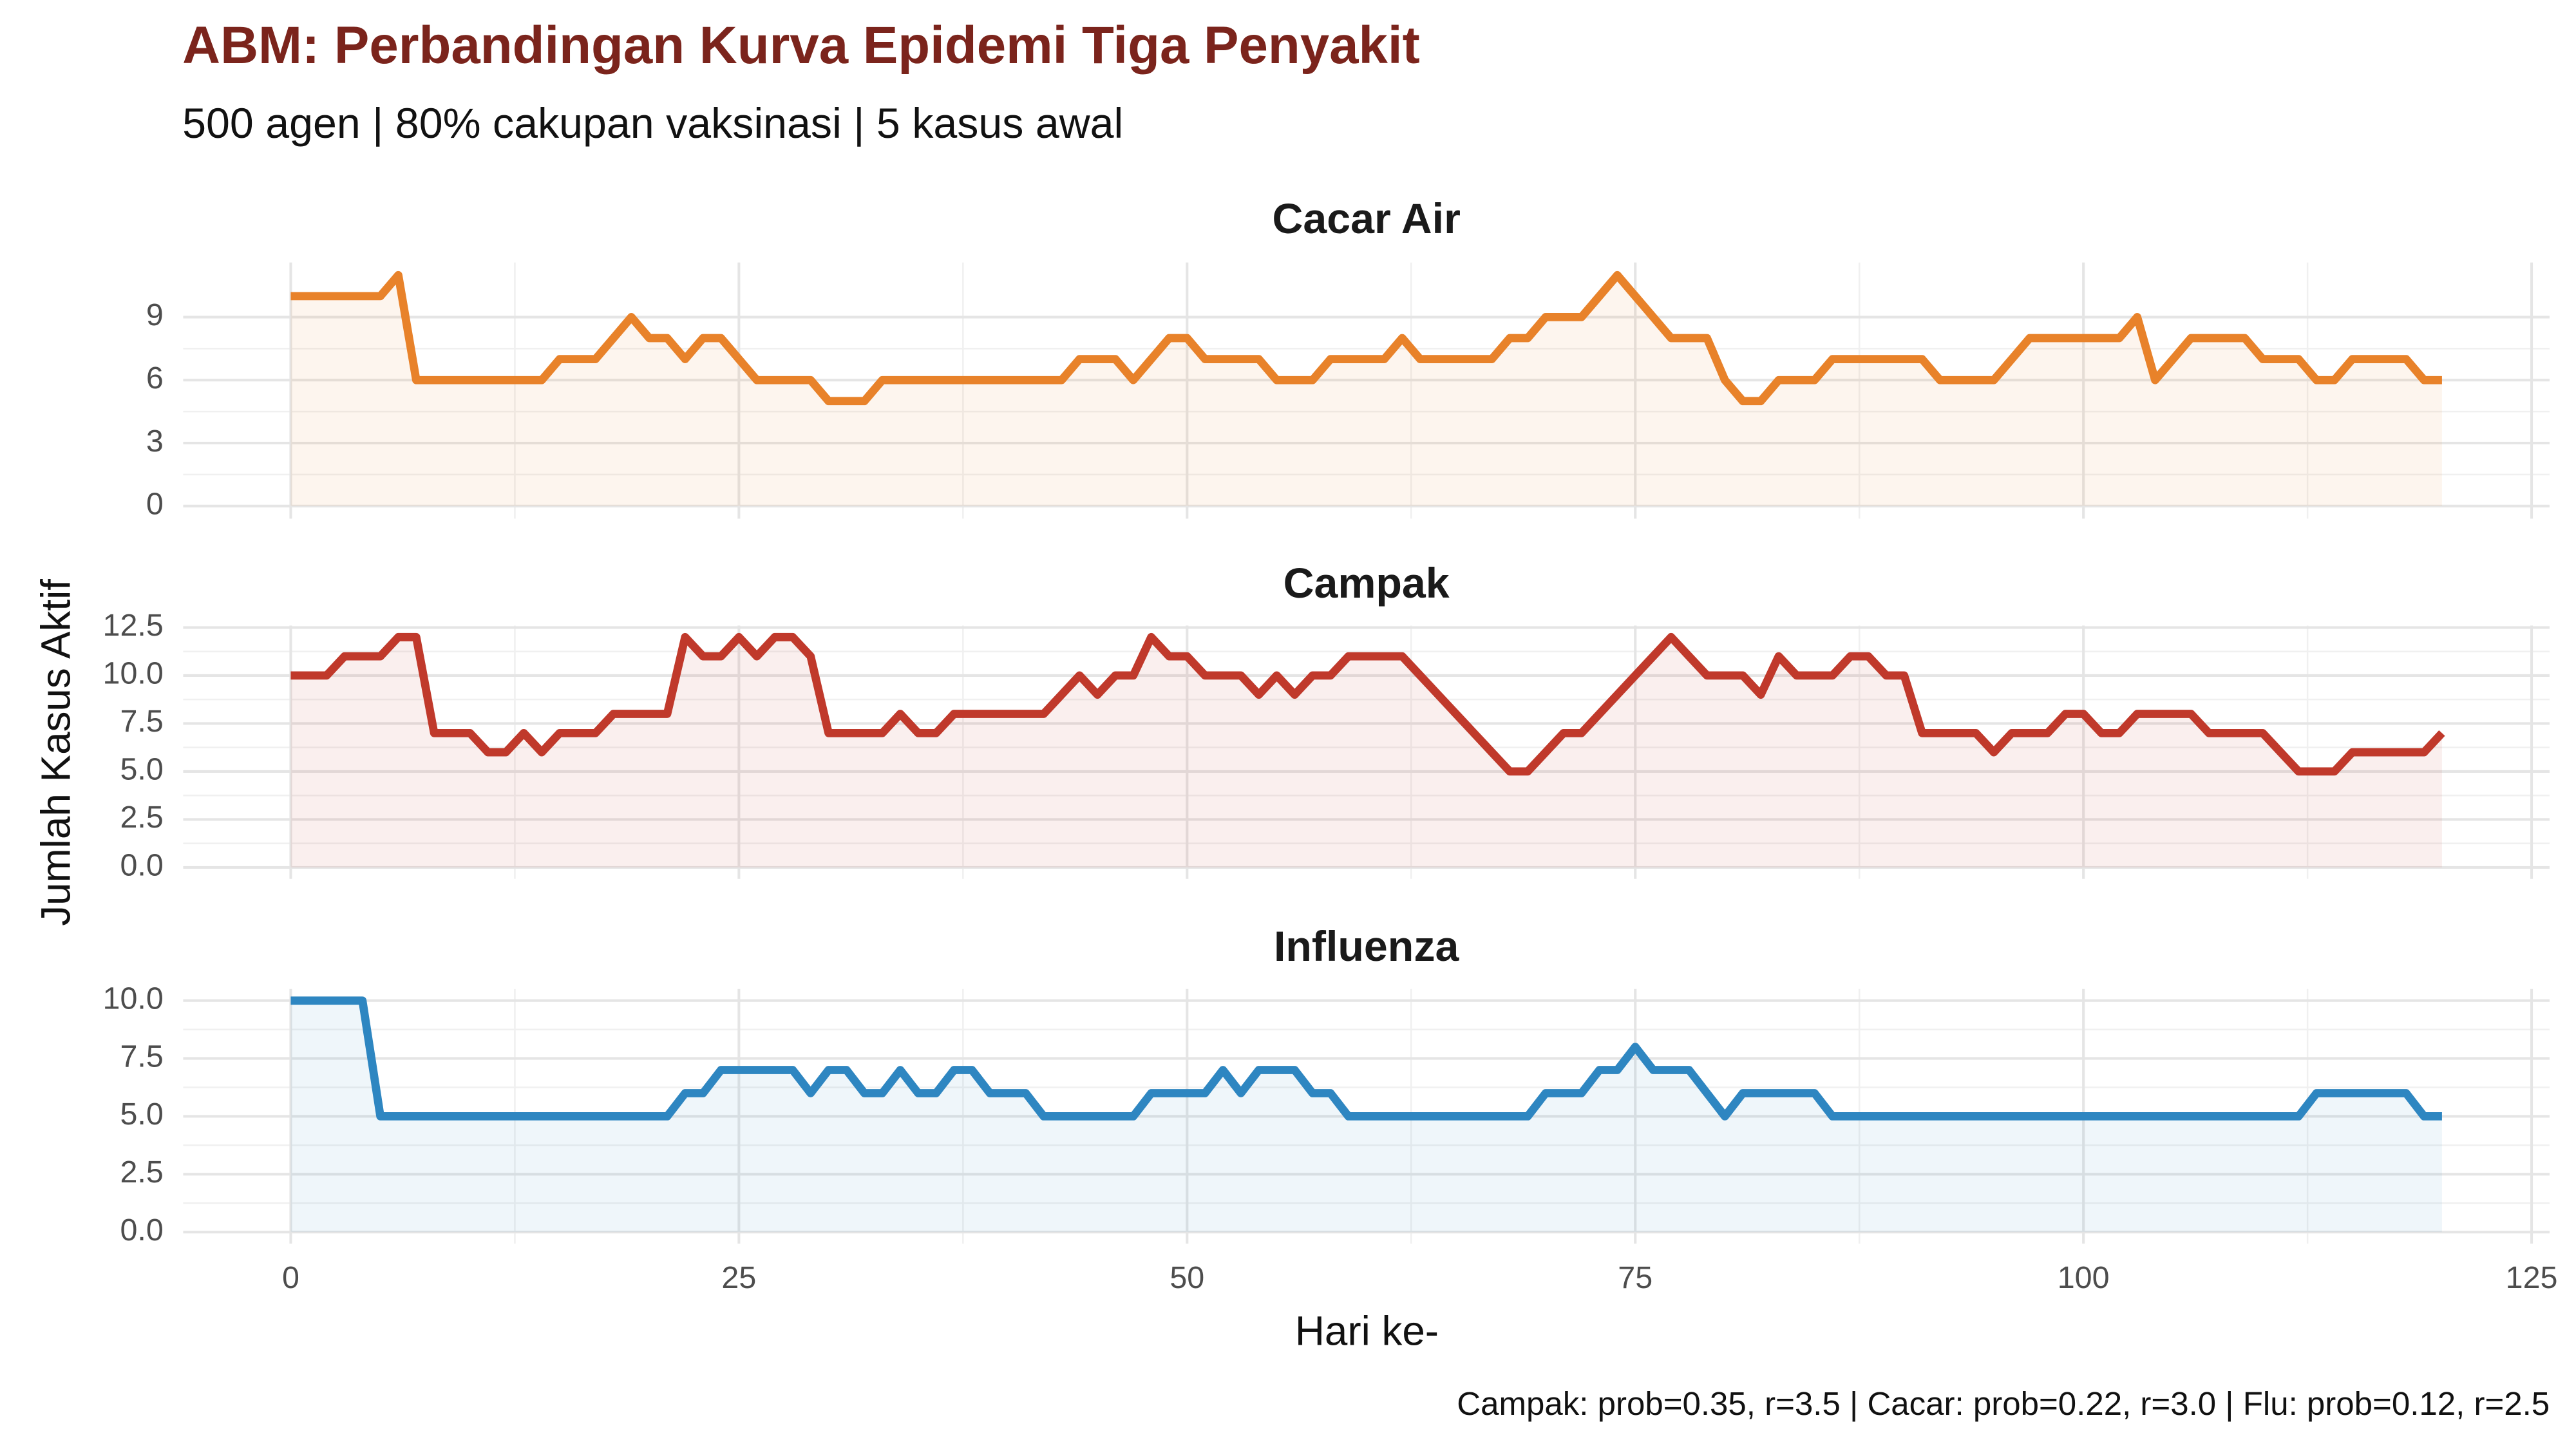  What do you see at coordinates (155, 378) in the screenshot?
I see `y-tick-label: 6` at bounding box center [155, 378].